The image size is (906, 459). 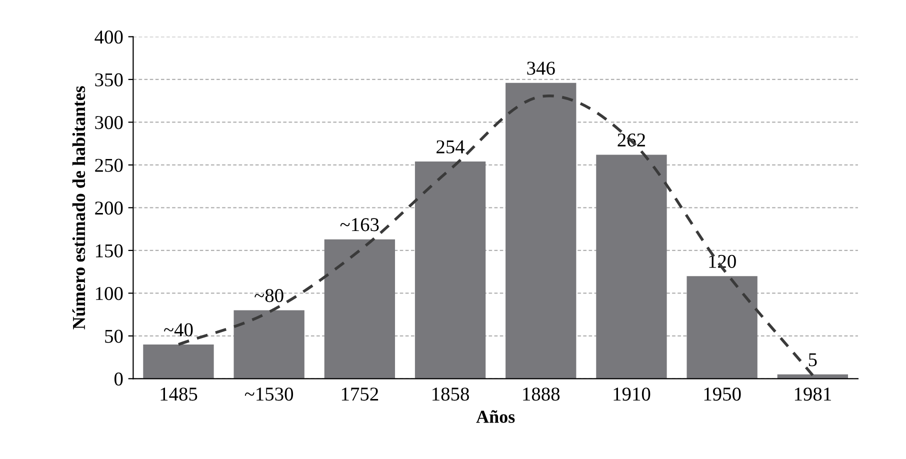 What do you see at coordinates (360, 394) in the screenshot?
I see `x-tick-label: 1752` at bounding box center [360, 394].